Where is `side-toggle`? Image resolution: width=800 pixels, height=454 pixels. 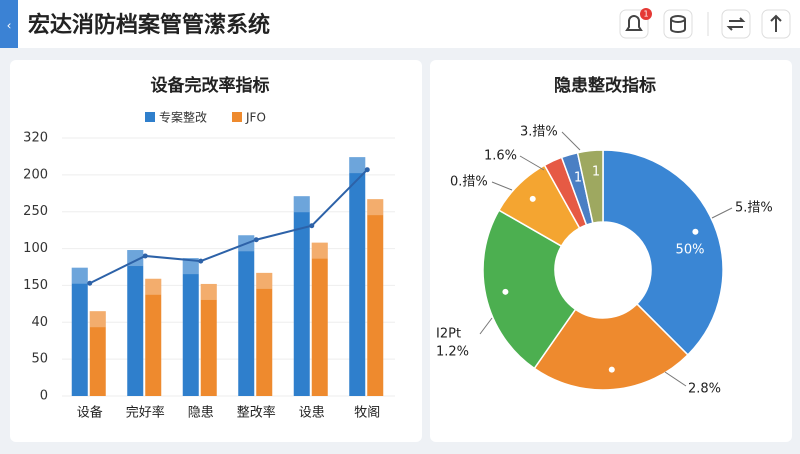 side-toggle is located at coordinates (9, 24).